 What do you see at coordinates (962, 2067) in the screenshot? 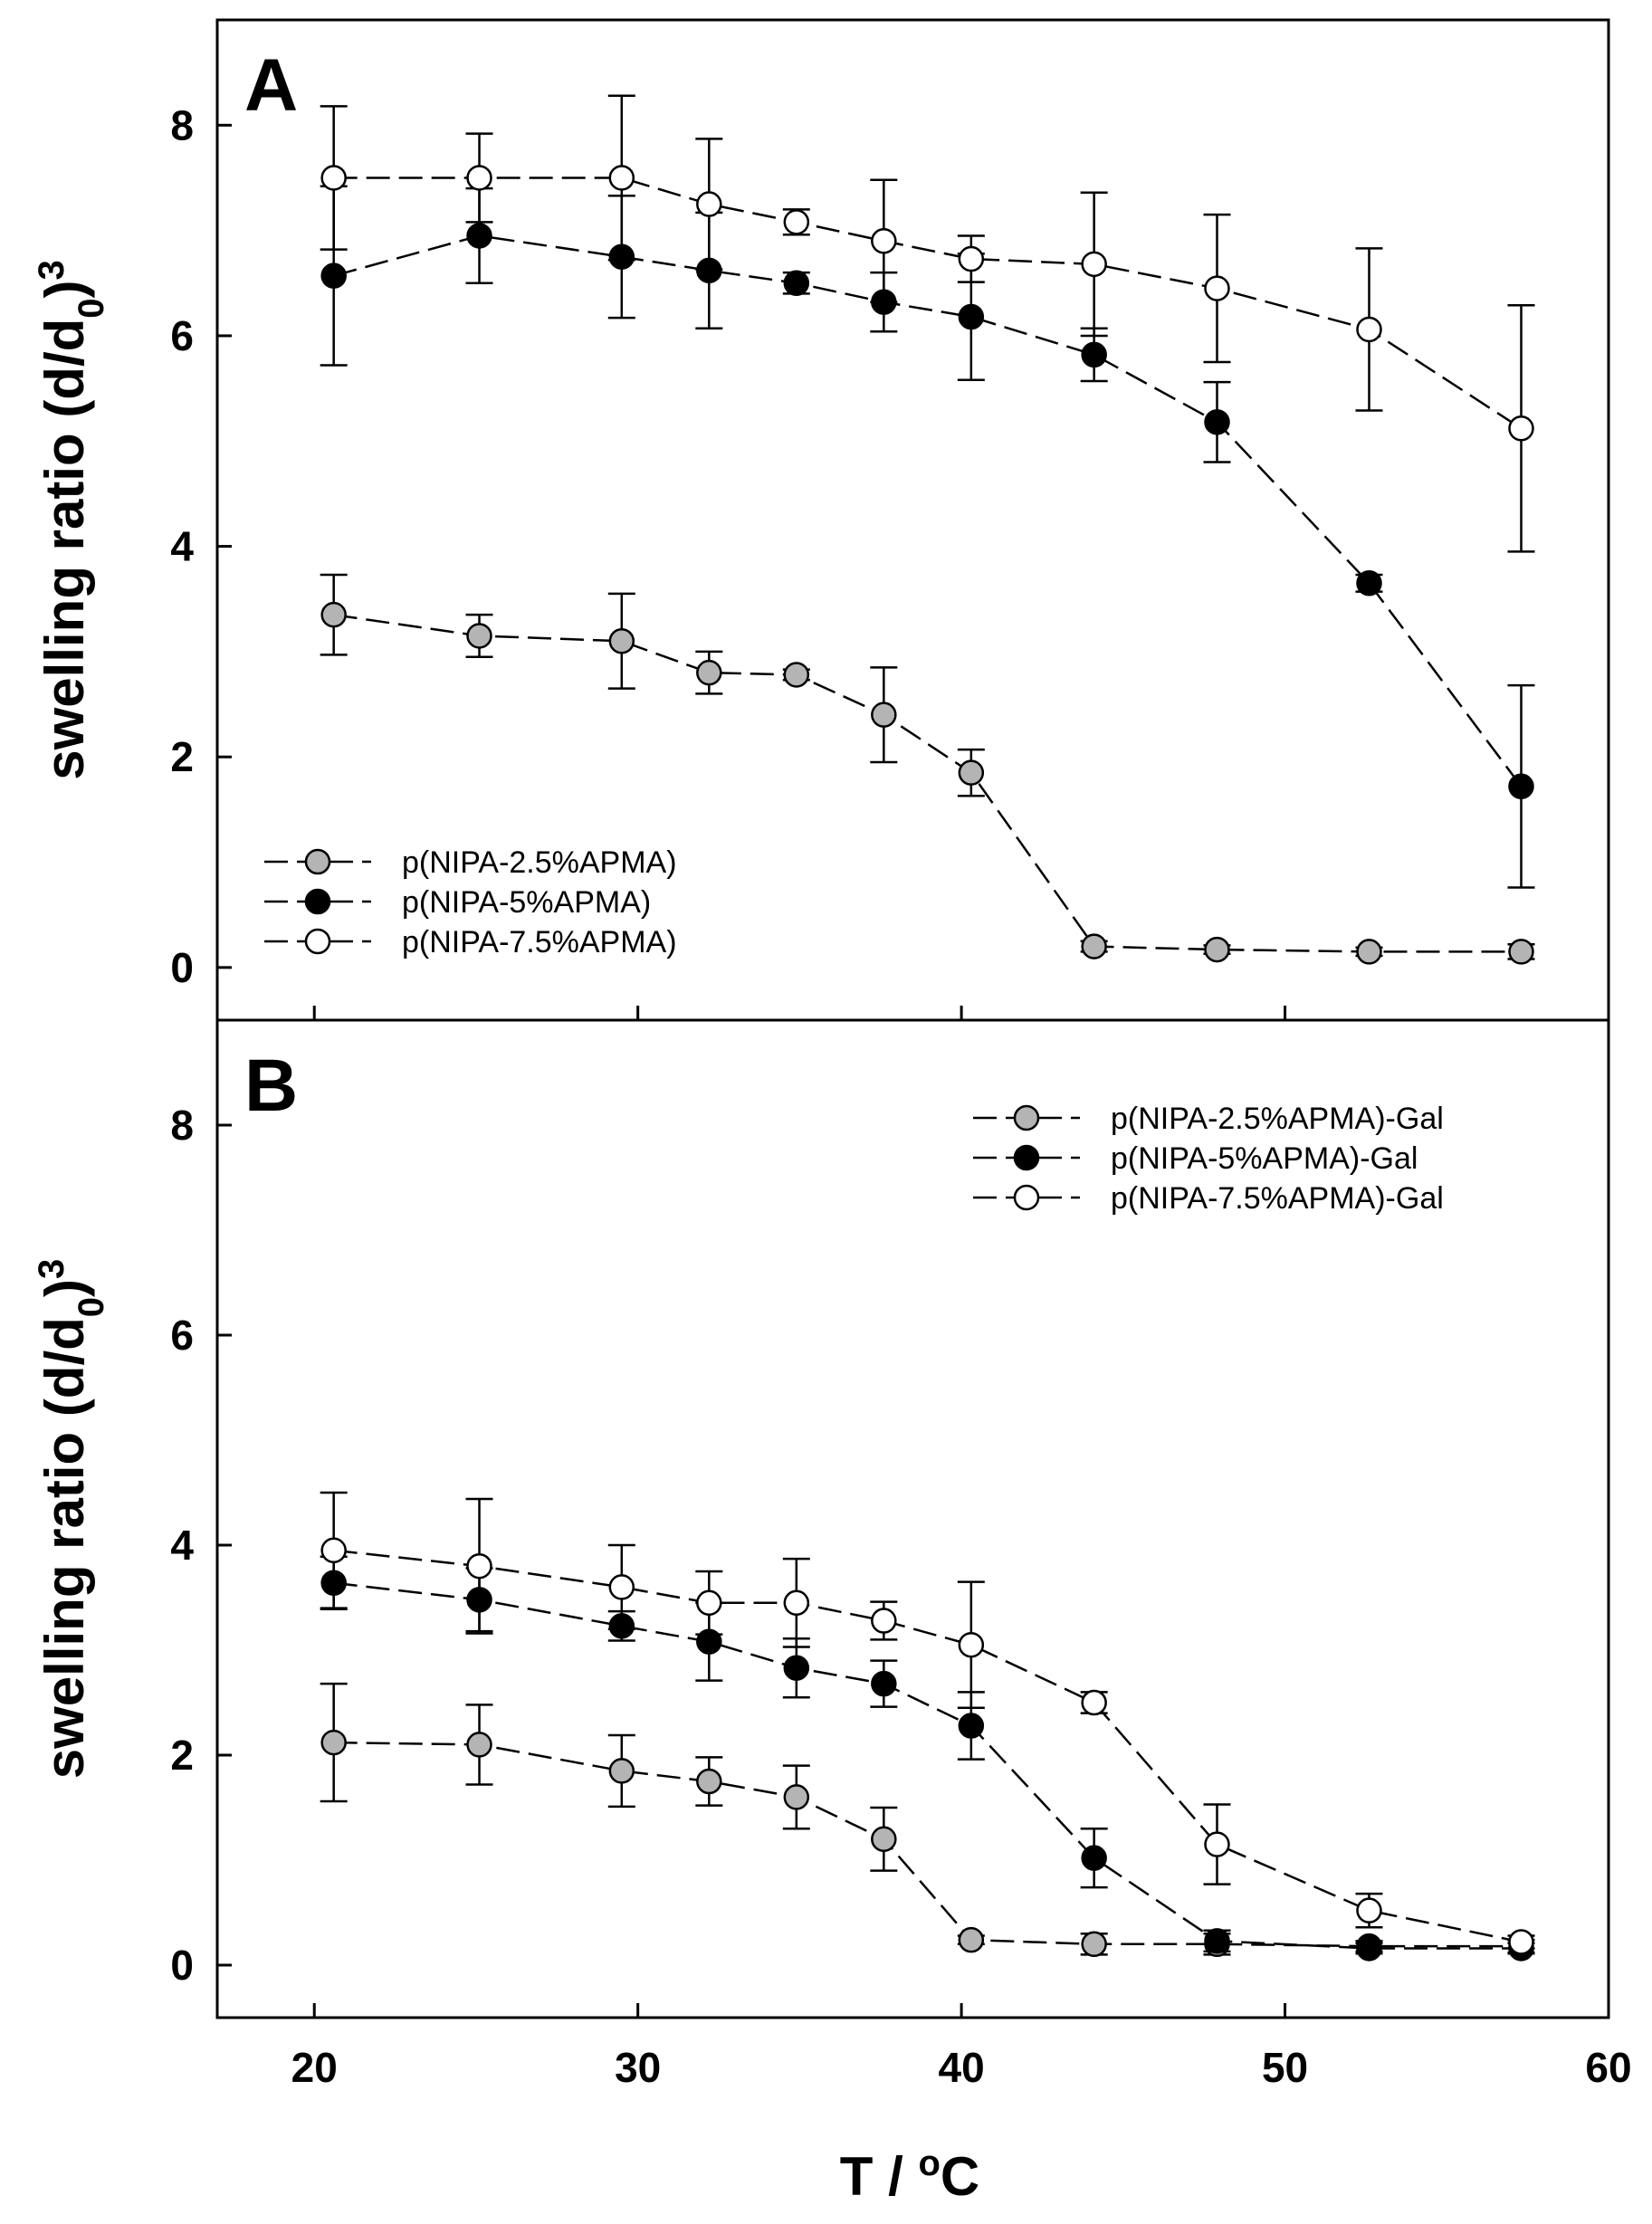
I see `x-tick-label: 40` at bounding box center [962, 2067].